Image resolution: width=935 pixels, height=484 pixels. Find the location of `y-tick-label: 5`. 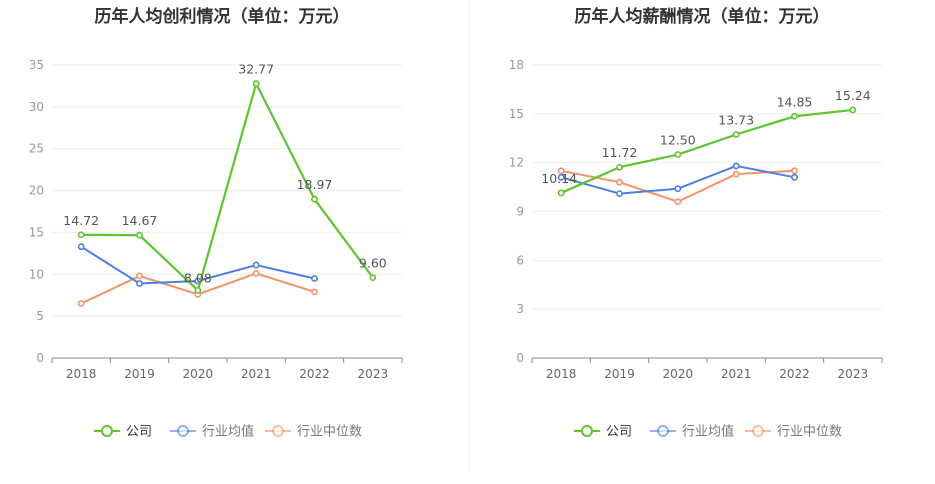

y-tick-label: 5 is located at coordinates (40, 316).